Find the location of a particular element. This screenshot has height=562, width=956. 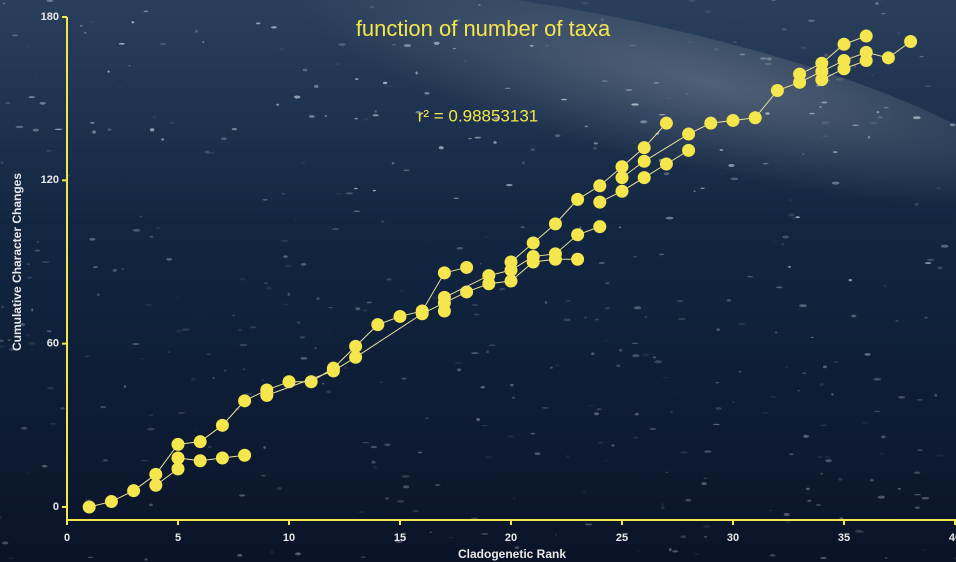

series-line is located at coordinates (833, 55).